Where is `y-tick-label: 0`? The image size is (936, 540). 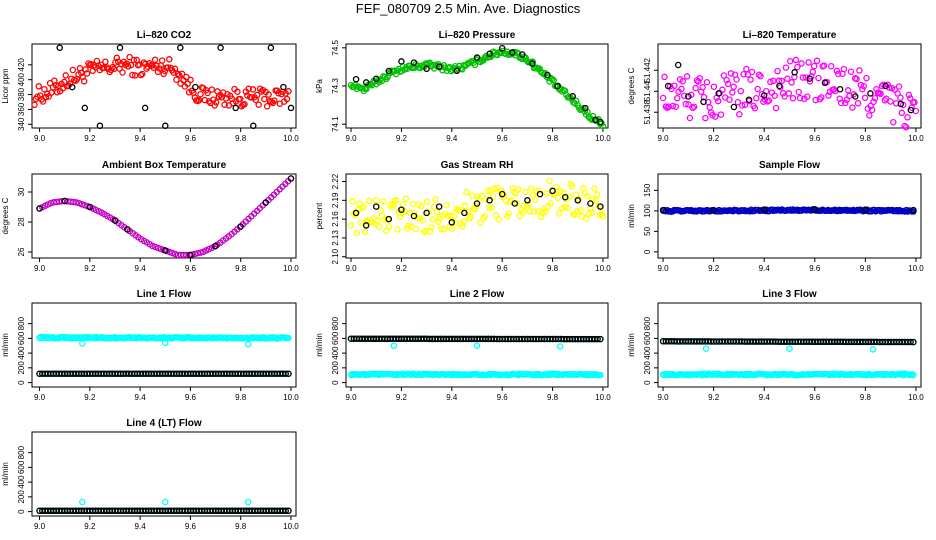 y-tick-label: 0 is located at coordinates (21, 382).